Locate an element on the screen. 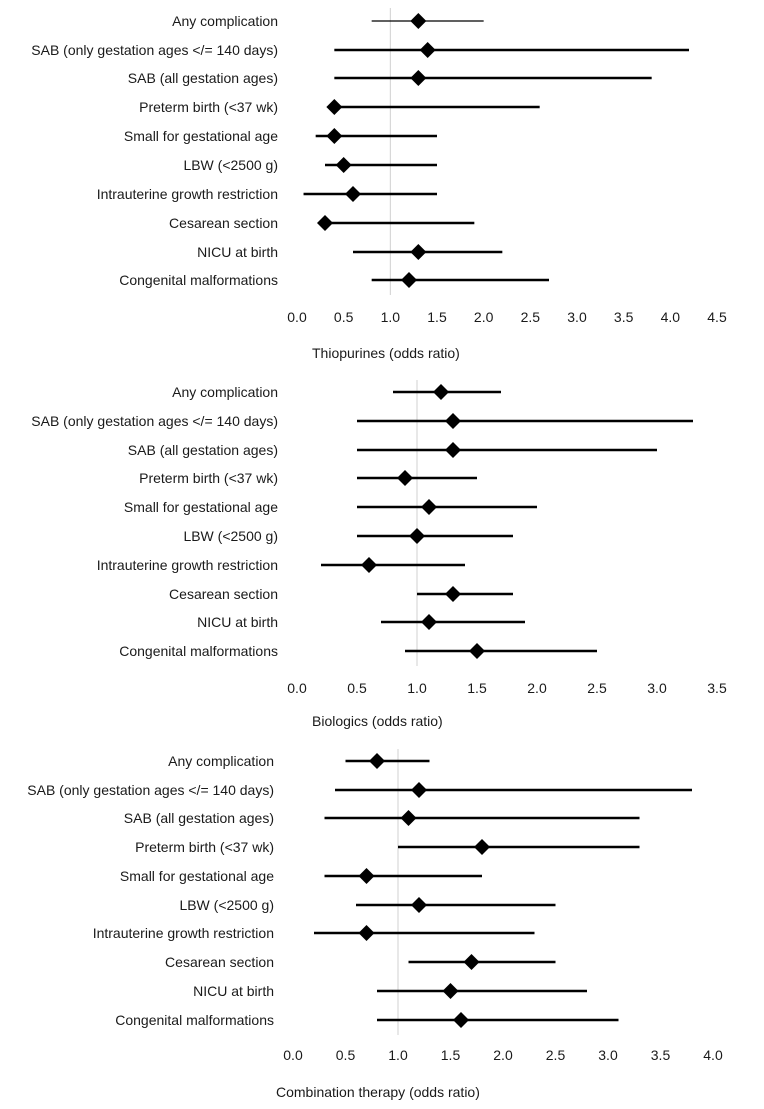 This screenshot has height=1109, width=764. x-axis-title: Biologics (odds ratio) is located at coordinates (377, 721).